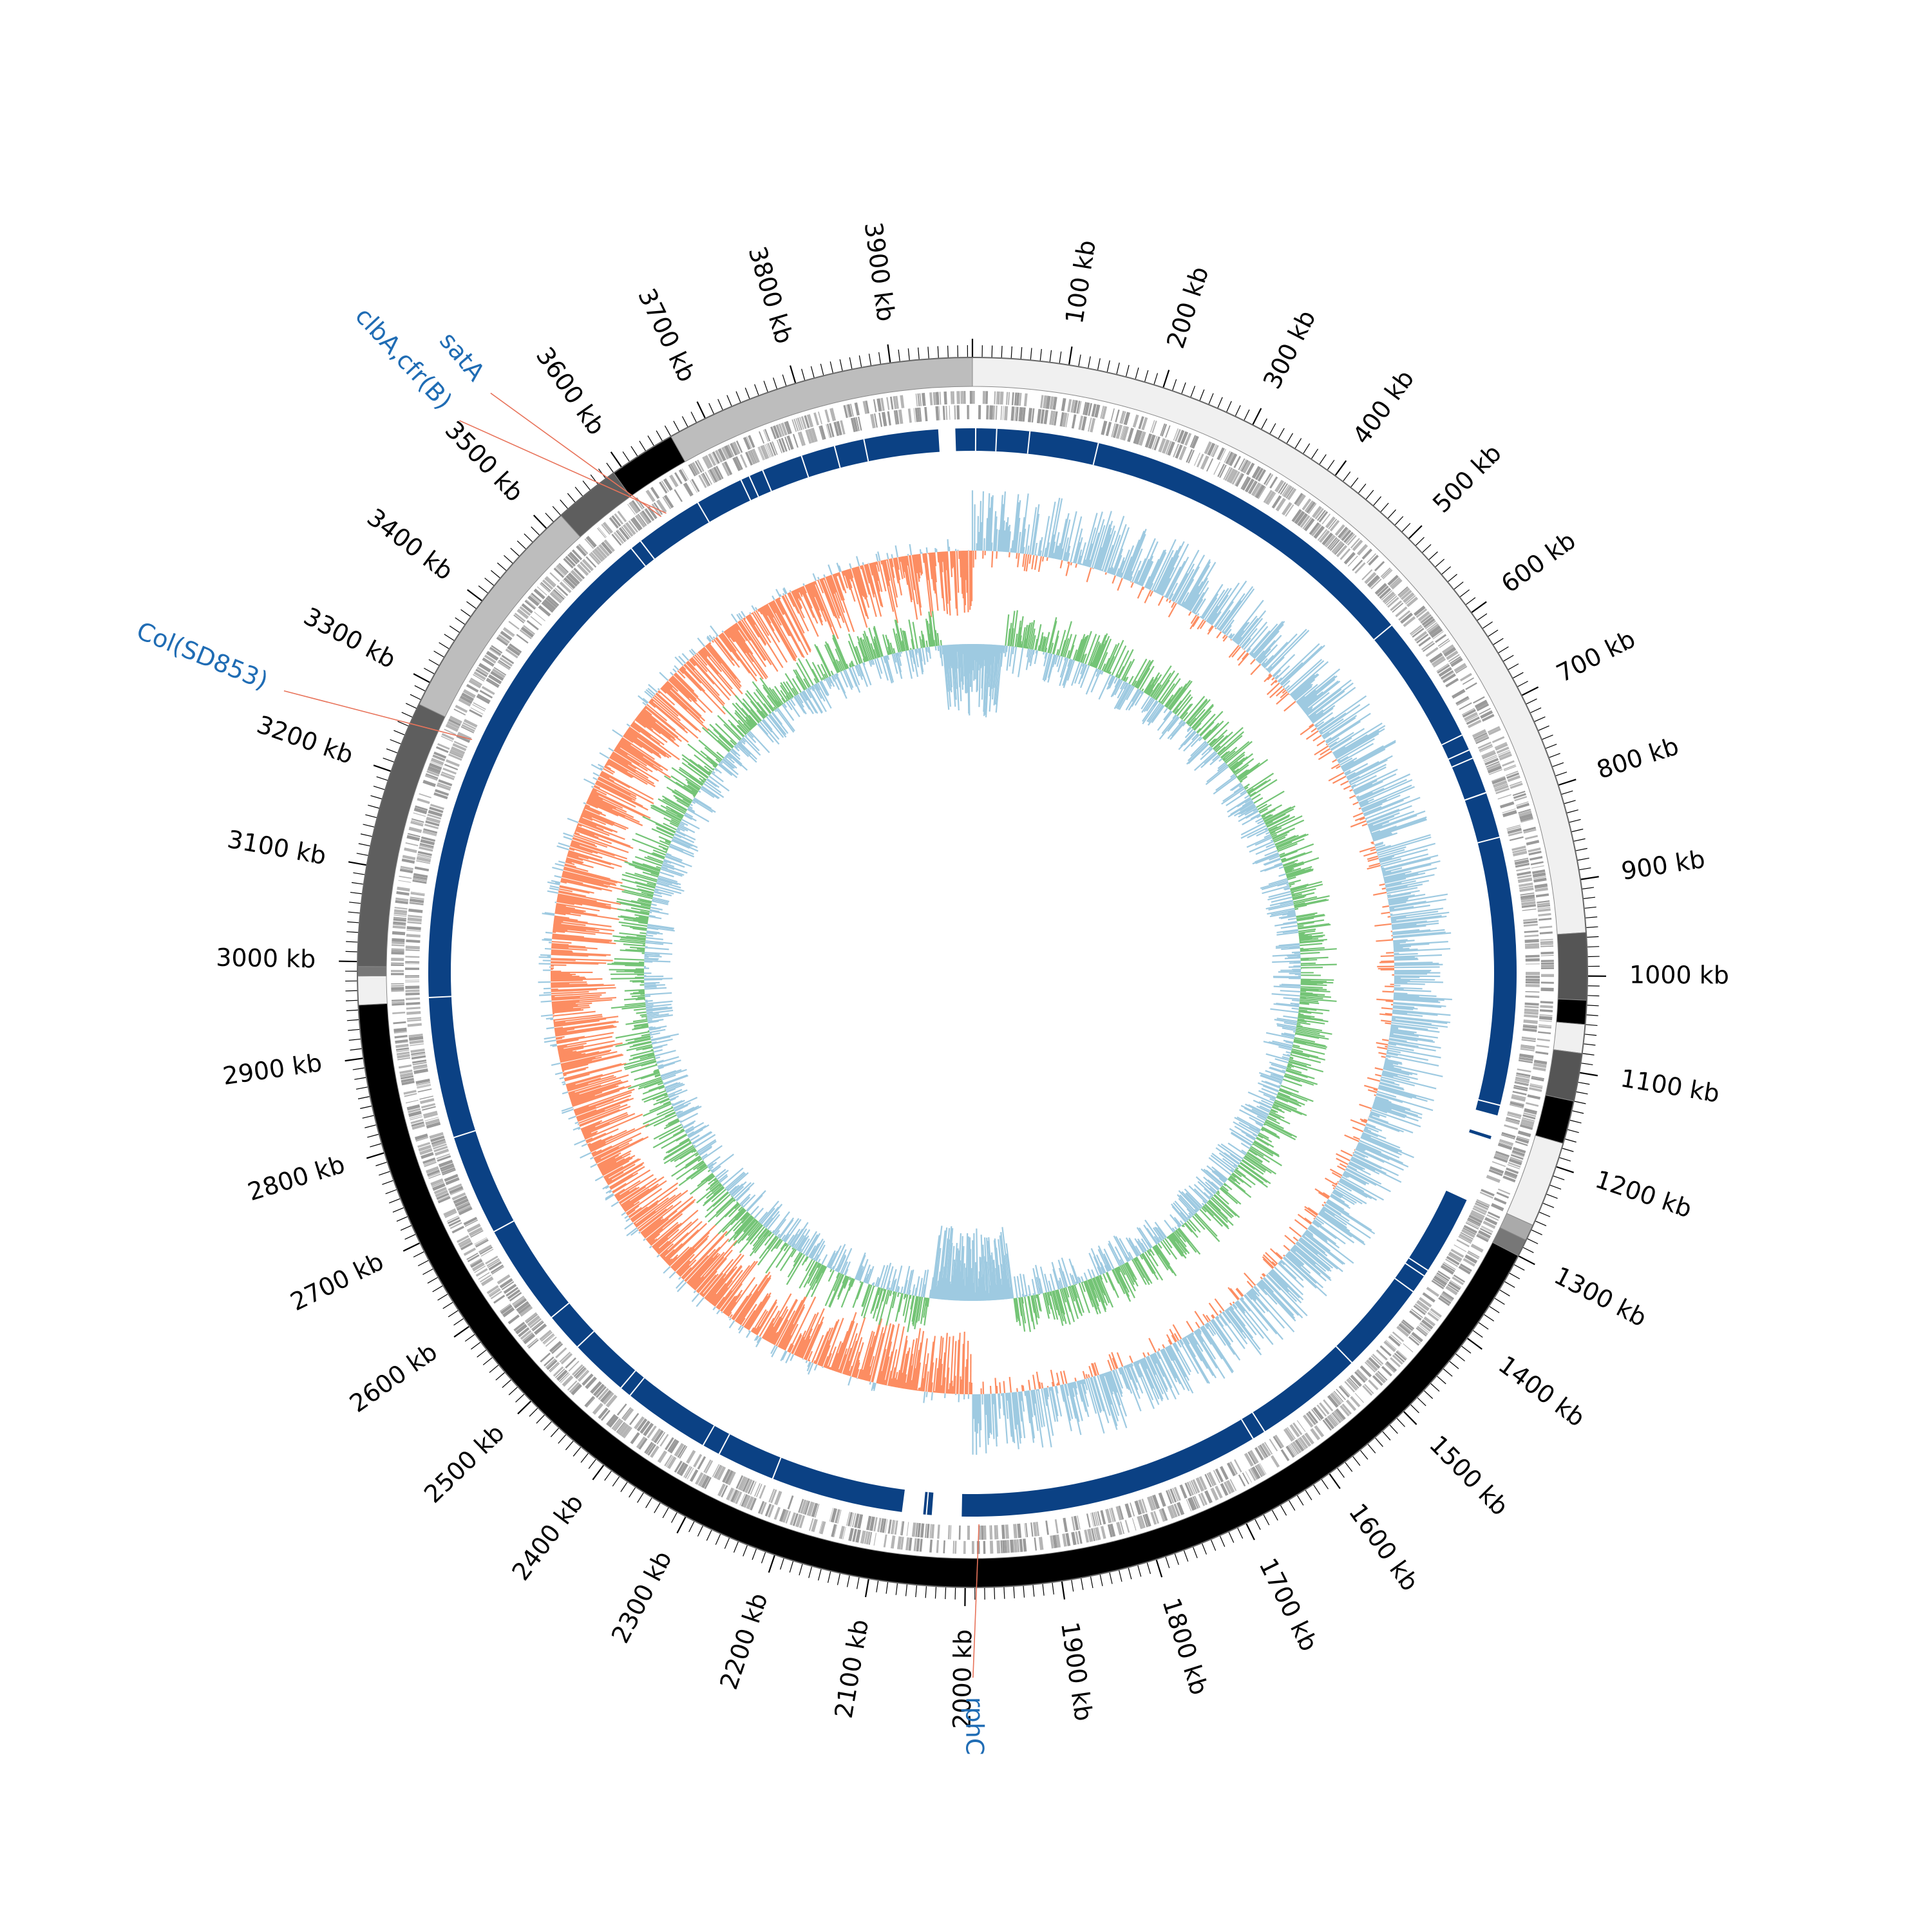 The image size is (1932, 1932). Describe the element at coordinates (746, 490) in the screenshot. I see `blast-break` at that location.